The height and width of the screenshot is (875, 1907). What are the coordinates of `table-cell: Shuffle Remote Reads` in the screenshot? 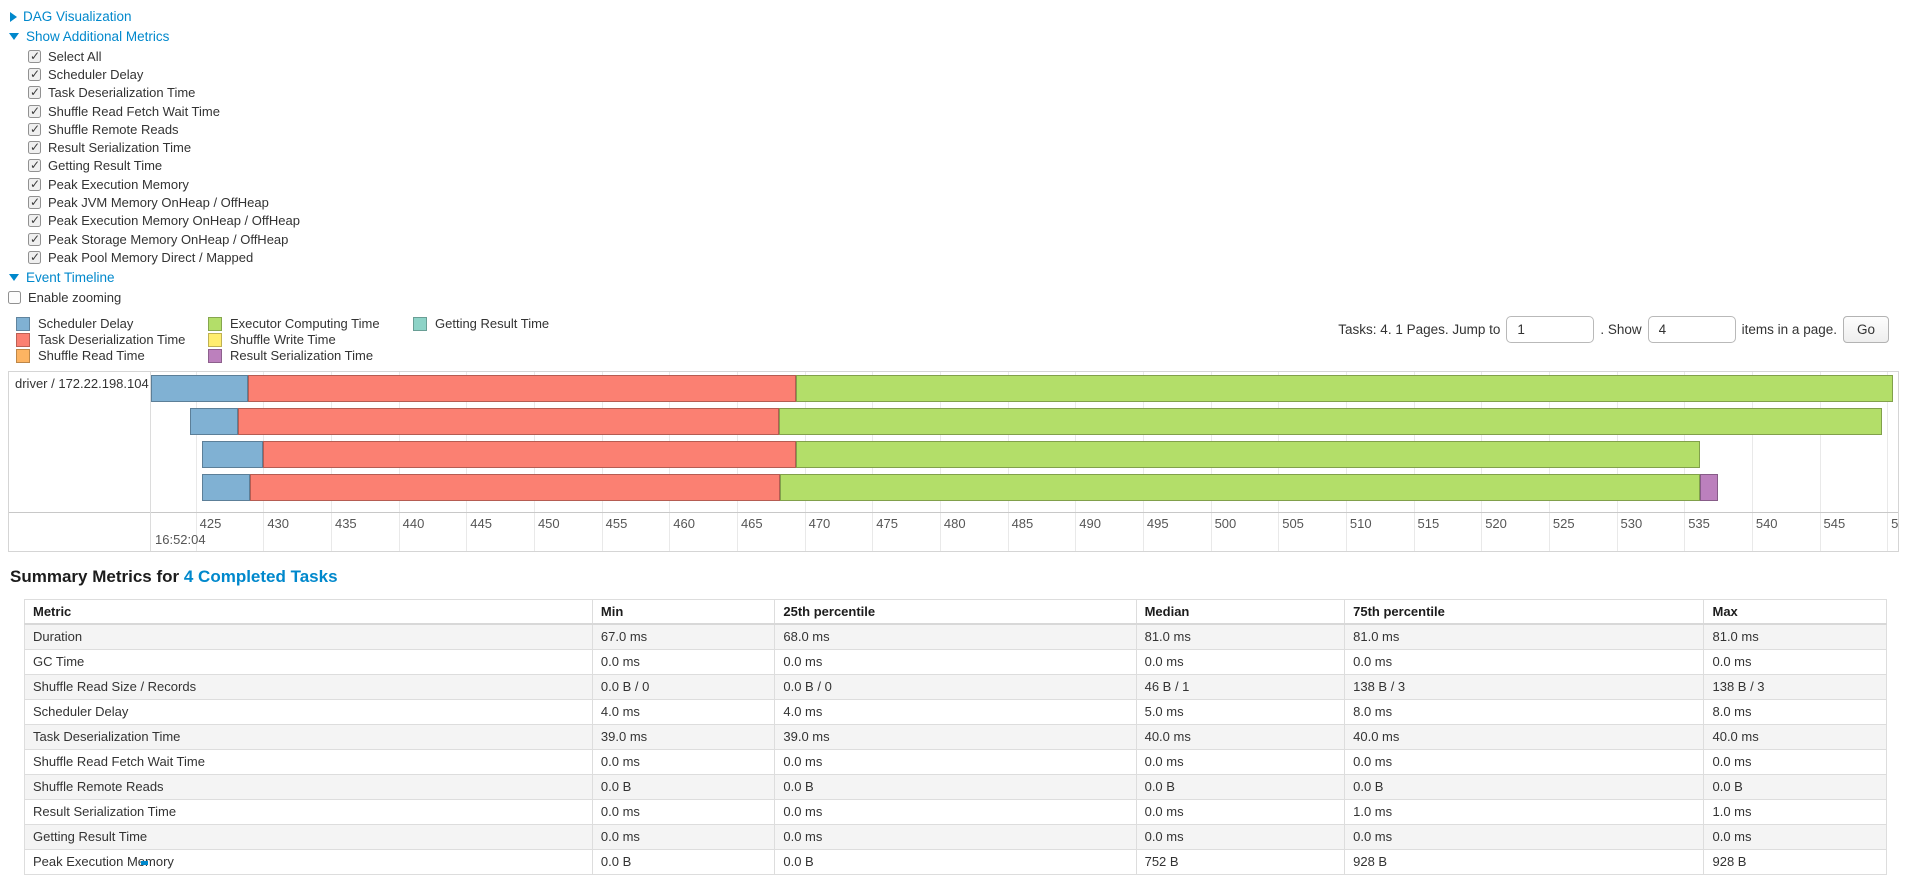 It's located at (308, 786).